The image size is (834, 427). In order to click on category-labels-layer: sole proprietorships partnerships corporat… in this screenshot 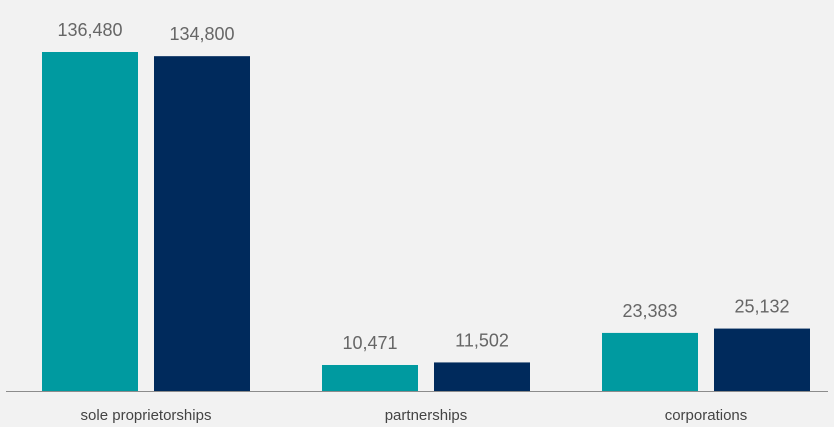, I will do `click(414, 415)`.